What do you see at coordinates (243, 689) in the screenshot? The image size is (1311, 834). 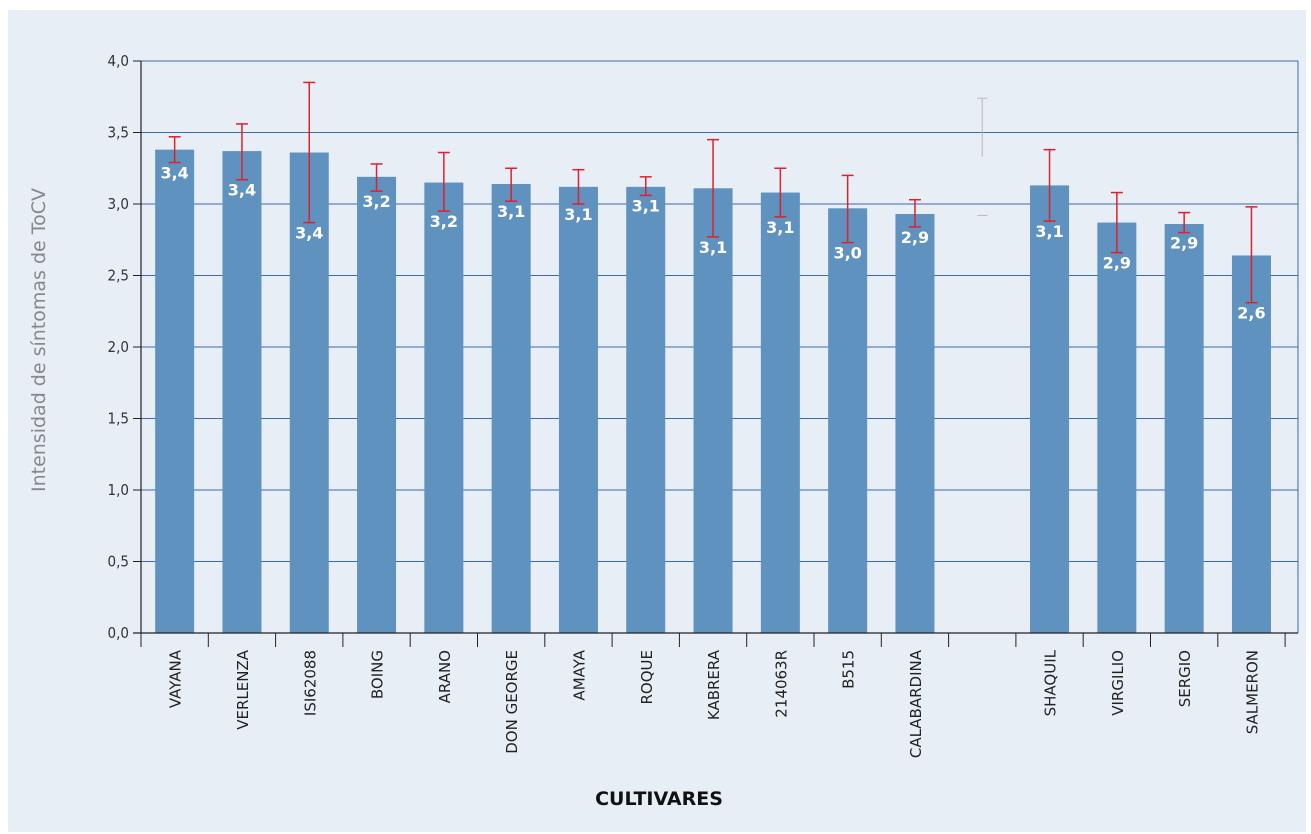 I see `x-tick-label: VERLENZA` at bounding box center [243, 689].